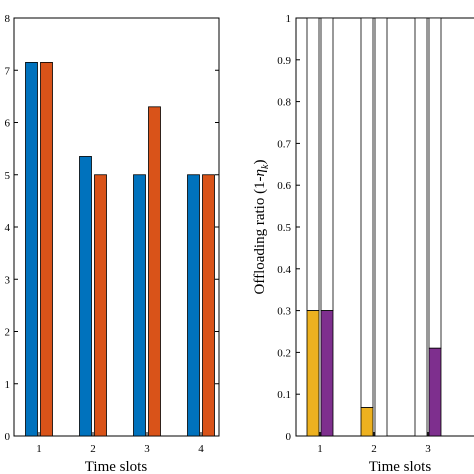 The height and width of the screenshot is (474, 474). What do you see at coordinates (284, 228) in the screenshot?
I see `right-y-tick-label: 0.5` at bounding box center [284, 228].